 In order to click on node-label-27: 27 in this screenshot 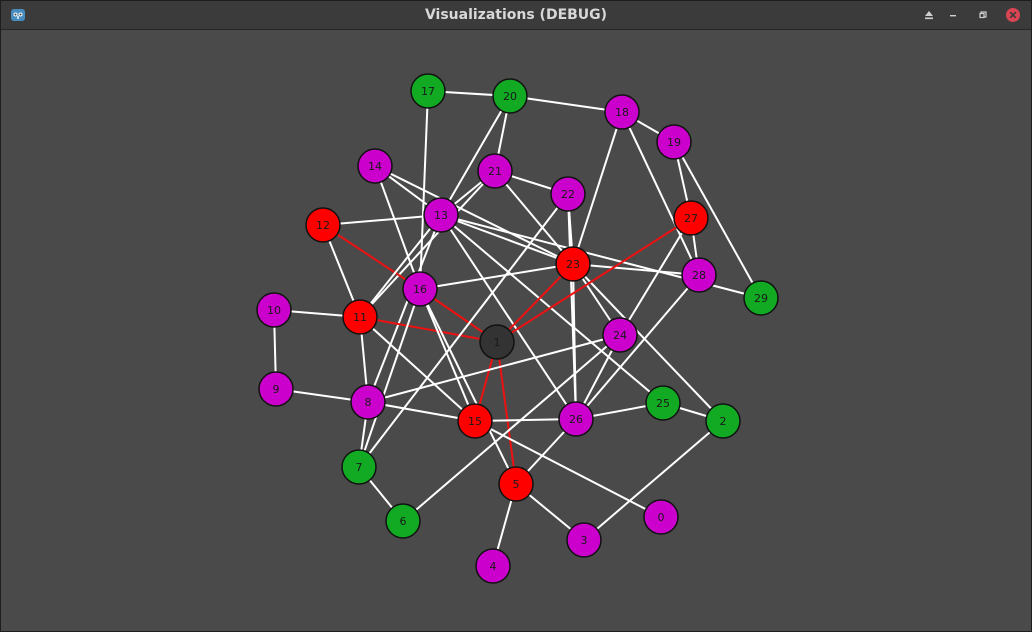, I will do `click(691, 218)`.